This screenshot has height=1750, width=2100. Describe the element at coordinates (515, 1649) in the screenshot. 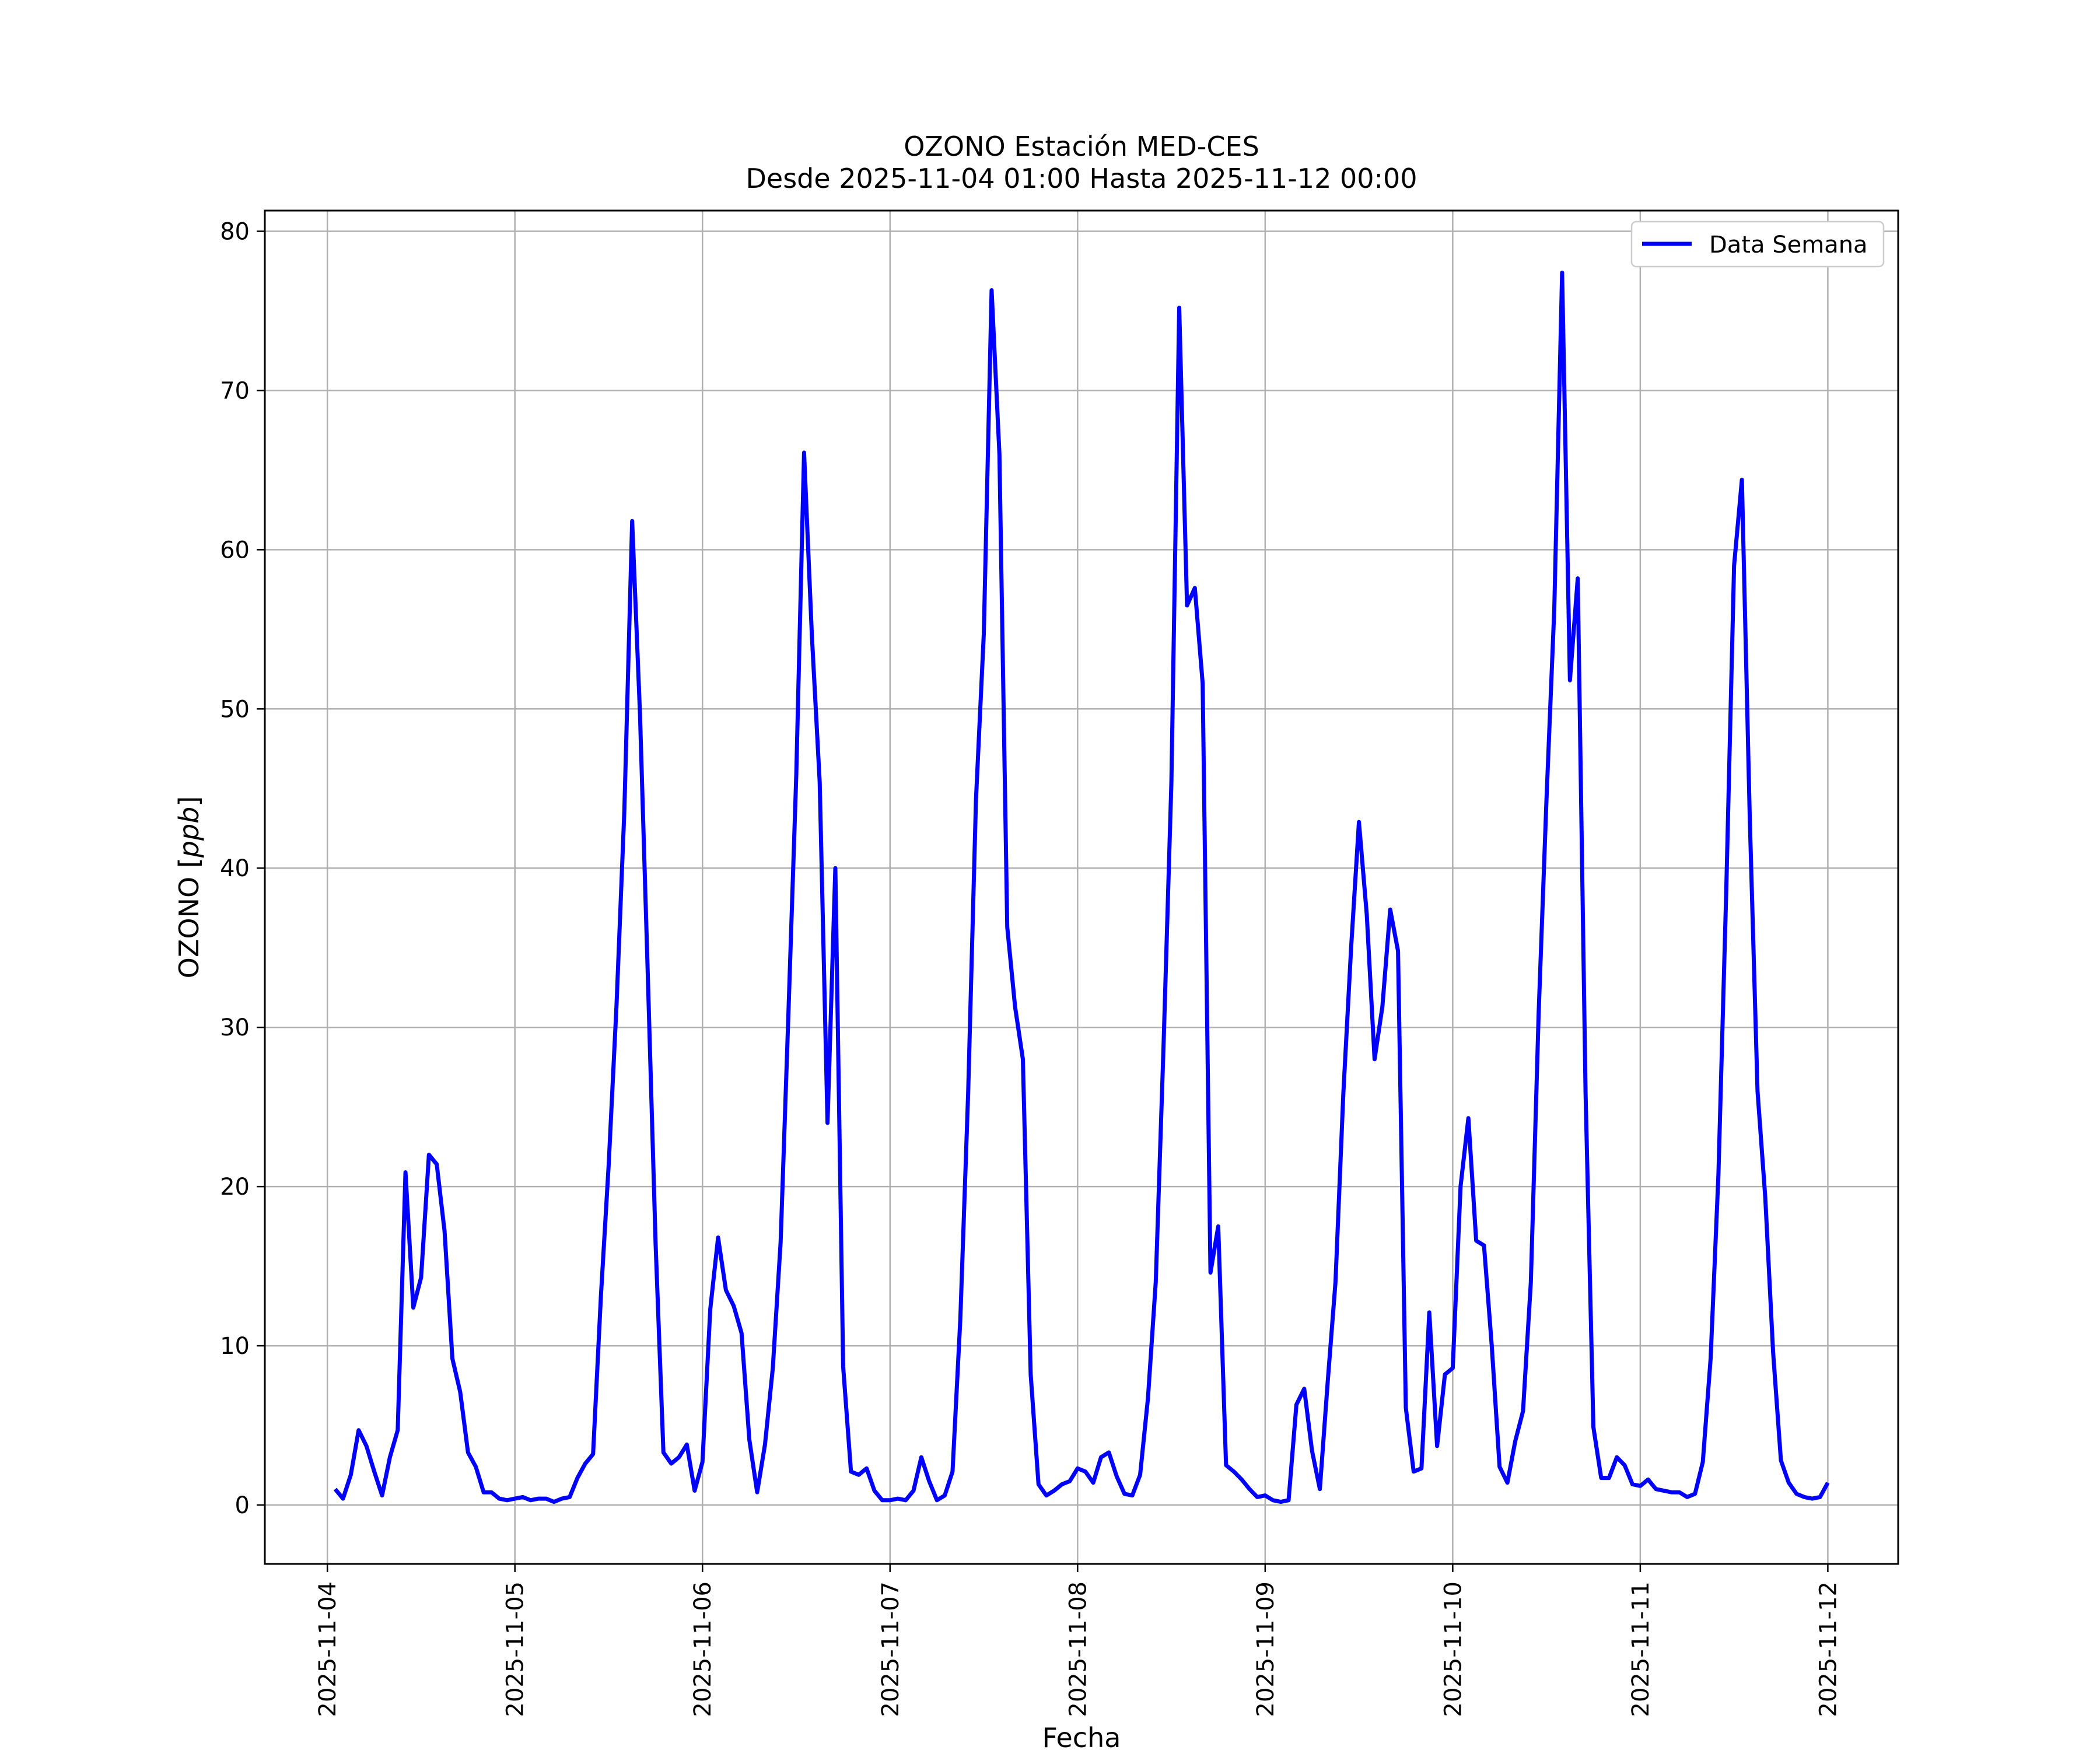

I see `x-tick-label: 2025-11-05` at that location.